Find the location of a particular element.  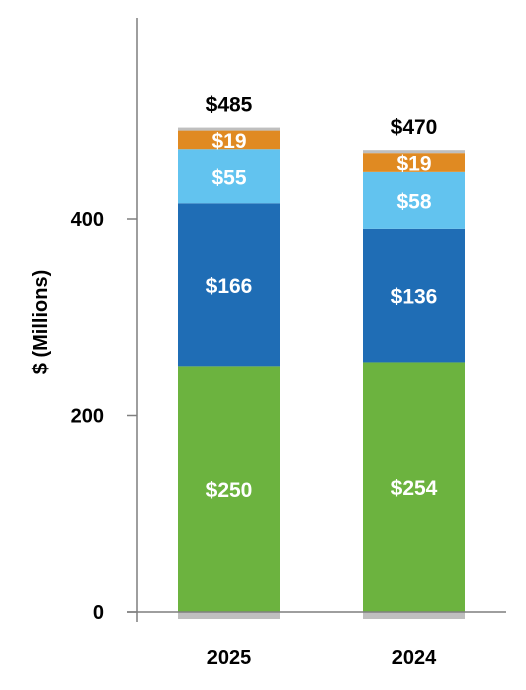

y-axis-ticks: 0 200 400 is located at coordinates (104, 416).